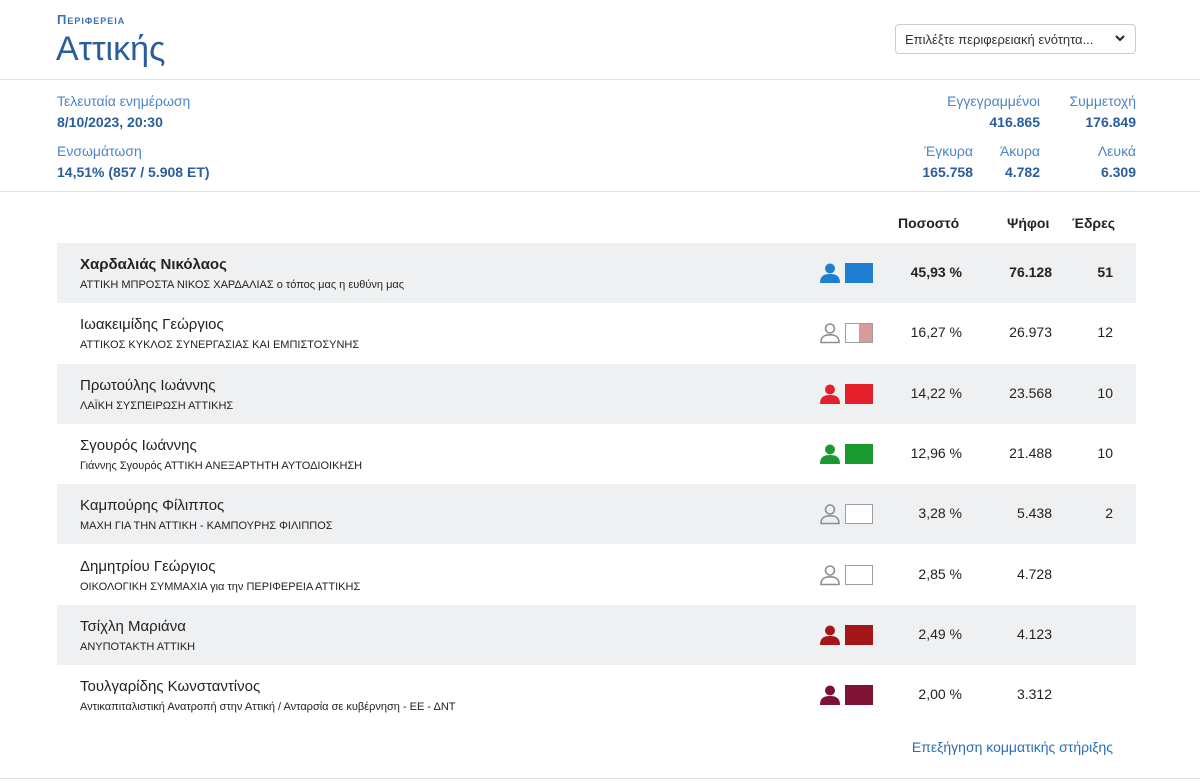  I want to click on candidate-name: Τσίχλη Μαριάνα, so click(133, 626).